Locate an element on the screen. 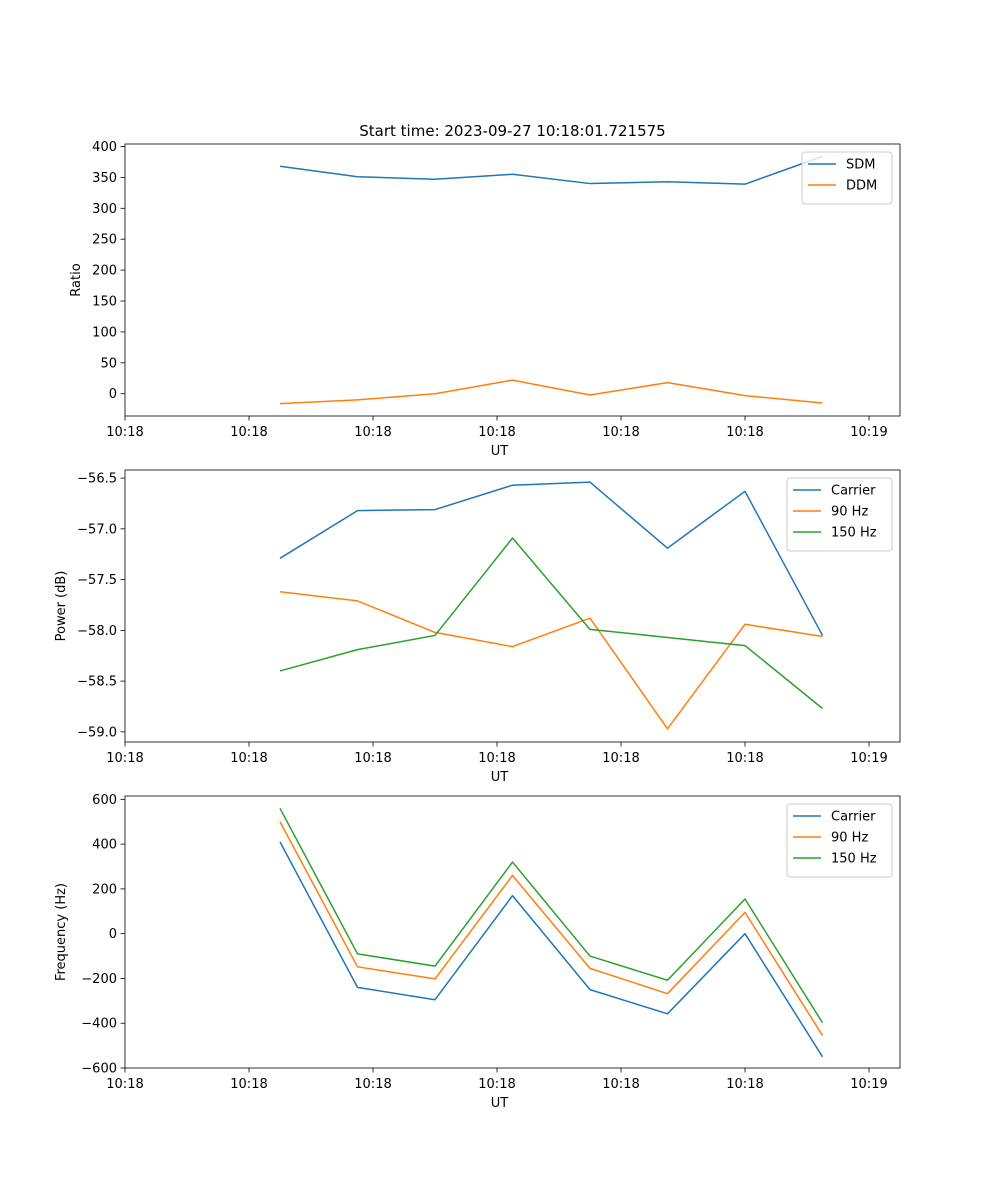  y-tick-label: −59.0 is located at coordinates (97, 732).